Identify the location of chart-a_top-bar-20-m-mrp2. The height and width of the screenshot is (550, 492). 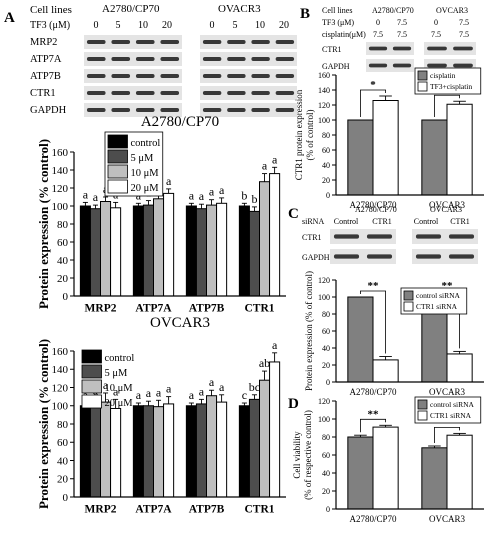
(116, 252).